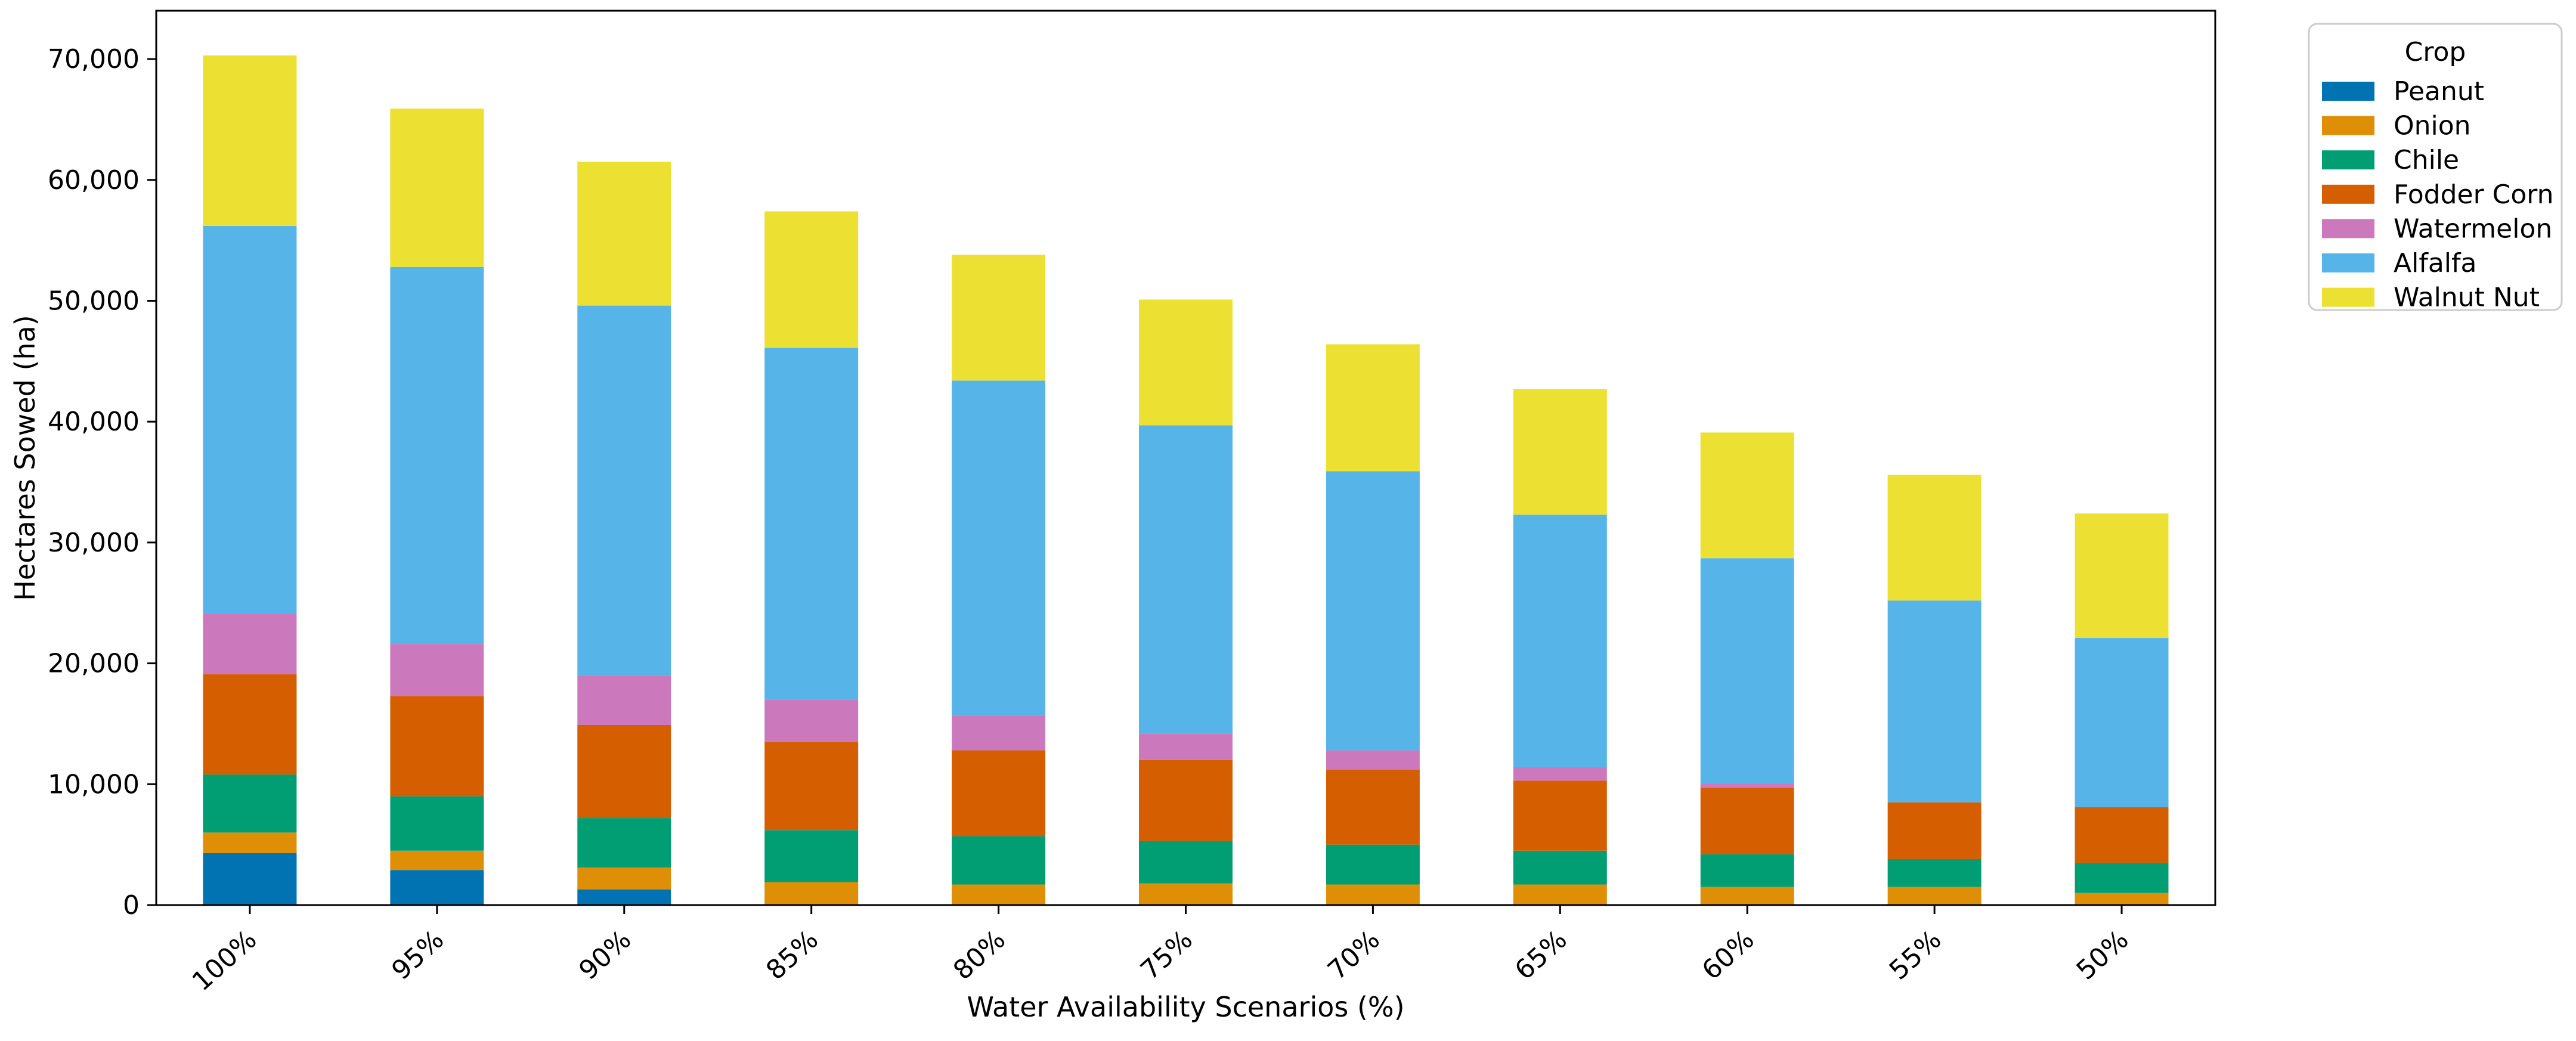 The height and width of the screenshot is (1041, 2576). Describe the element at coordinates (94, 784) in the screenshot. I see `y-tick-label: 10,000` at that location.